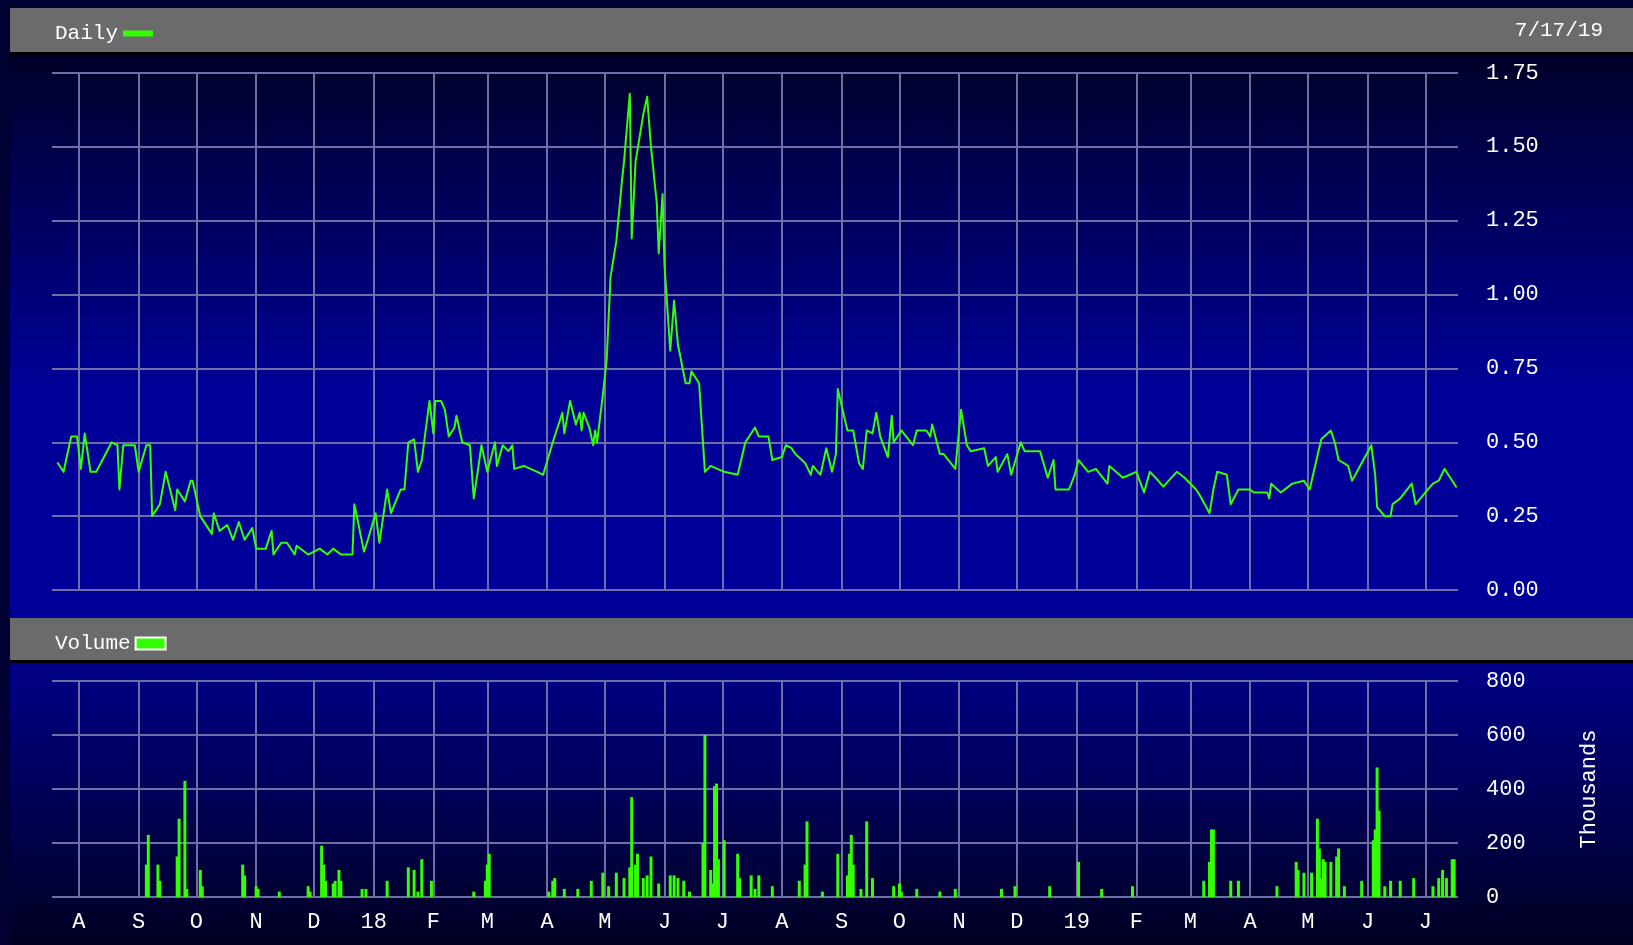 The image size is (1633, 945). I want to click on y-tick-label: 800, so click(1506, 681).